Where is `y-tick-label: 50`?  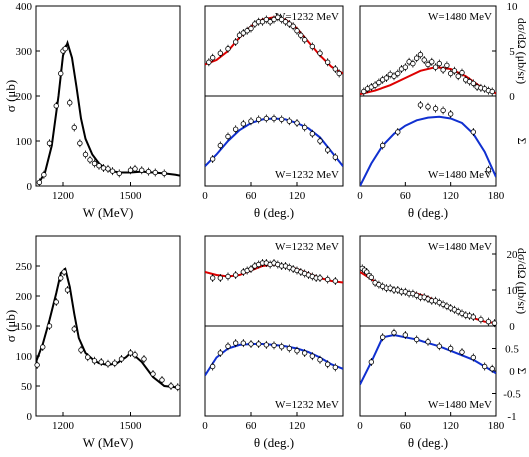 y-tick-label: 50 is located at coordinates (27, 387).